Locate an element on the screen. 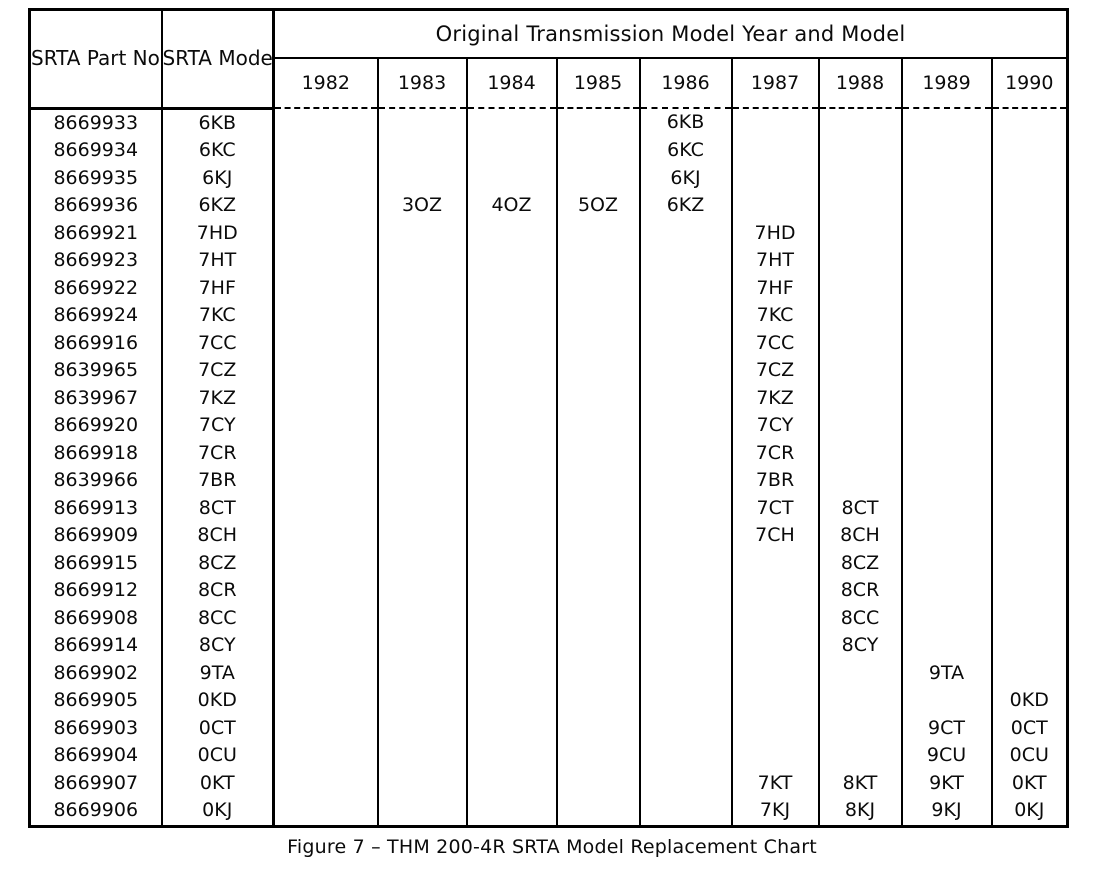  year-cell-1987: 7CC is located at coordinates (774, 343).